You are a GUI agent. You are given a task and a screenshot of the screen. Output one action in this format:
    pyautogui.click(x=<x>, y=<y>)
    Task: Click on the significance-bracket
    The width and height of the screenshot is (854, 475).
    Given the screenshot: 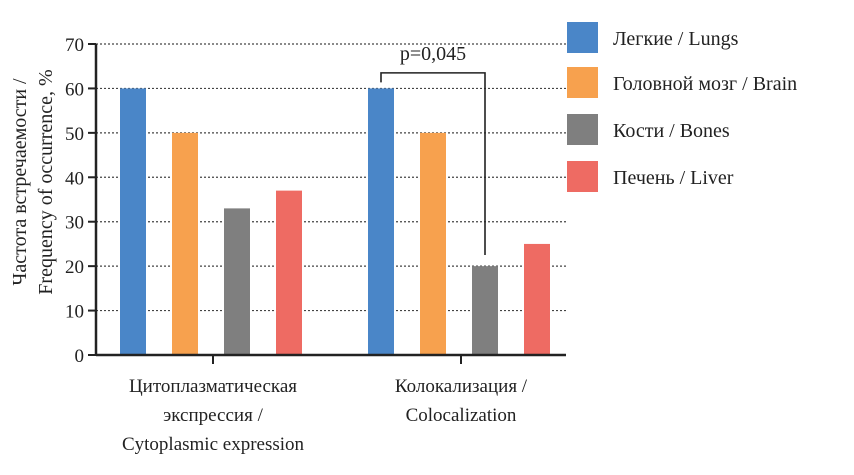 What is the action you would take?
    pyautogui.click(x=433, y=164)
    